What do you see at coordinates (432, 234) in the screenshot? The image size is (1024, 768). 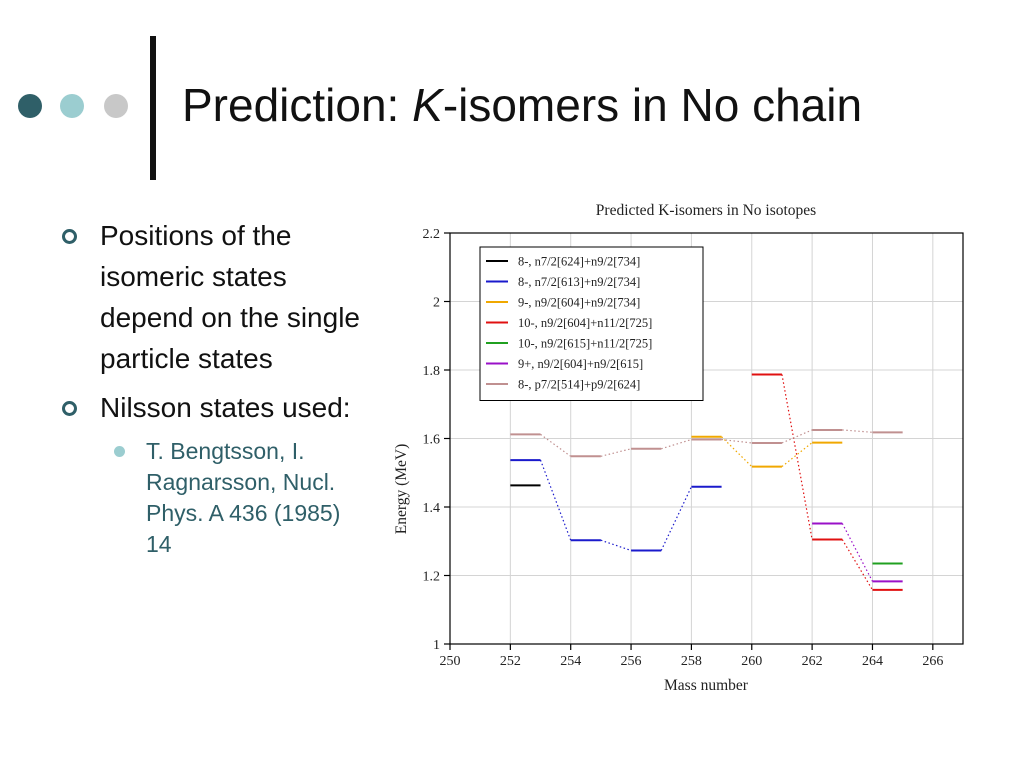 I see `y-tick-label: 2.2` at bounding box center [432, 234].